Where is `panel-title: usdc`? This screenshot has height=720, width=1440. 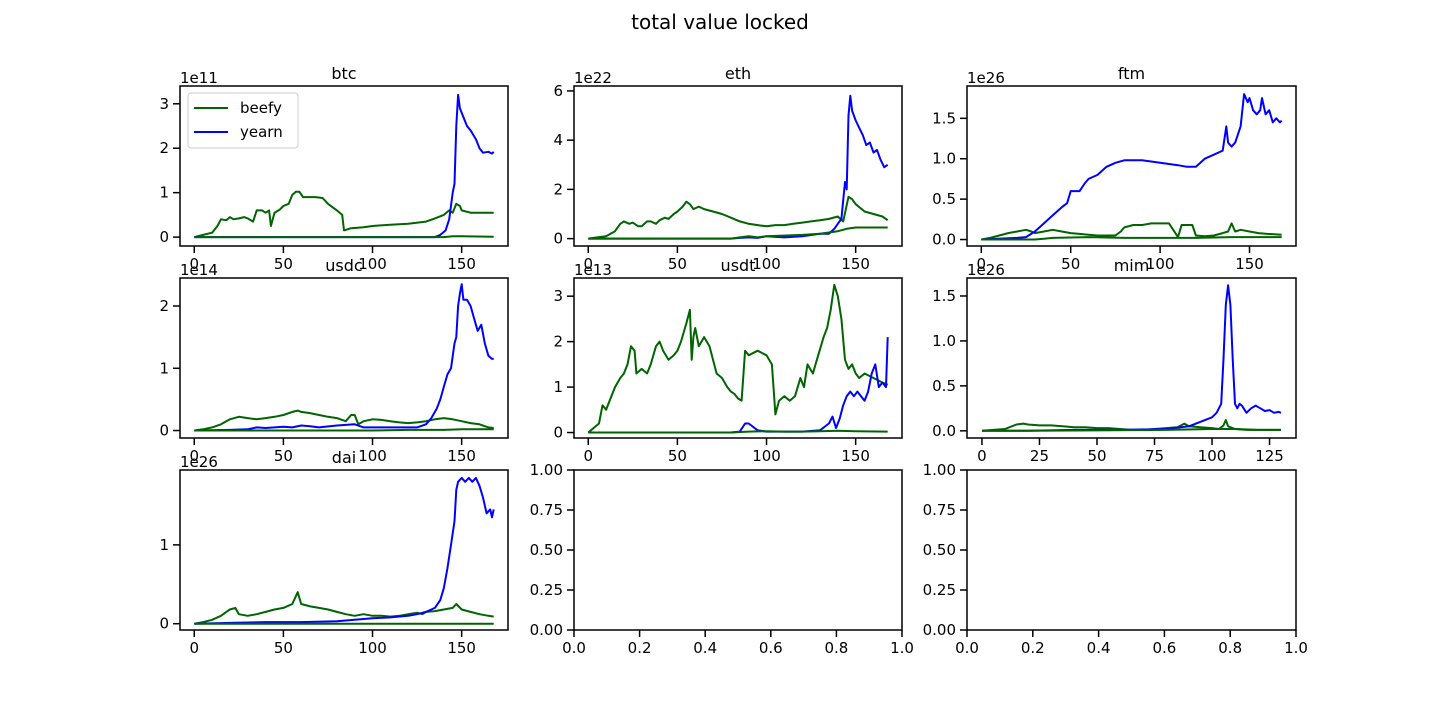 panel-title: usdc is located at coordinates (343, 265).